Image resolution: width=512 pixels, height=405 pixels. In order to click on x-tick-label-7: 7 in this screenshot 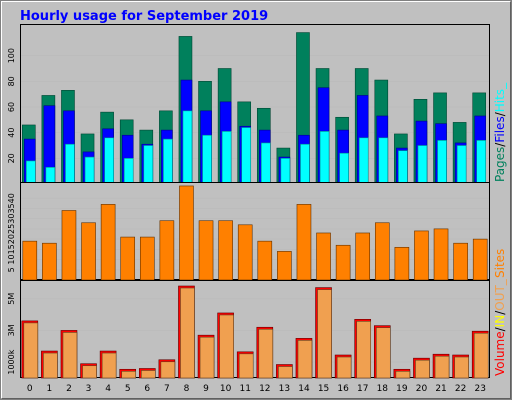, I will do `click(167, 389)`.